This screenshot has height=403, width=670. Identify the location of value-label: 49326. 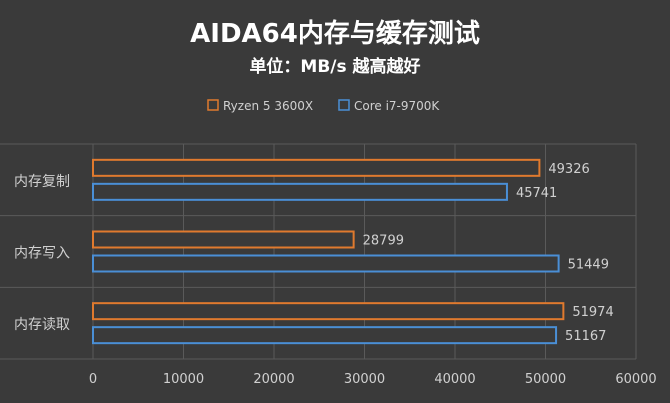
(568, 169).